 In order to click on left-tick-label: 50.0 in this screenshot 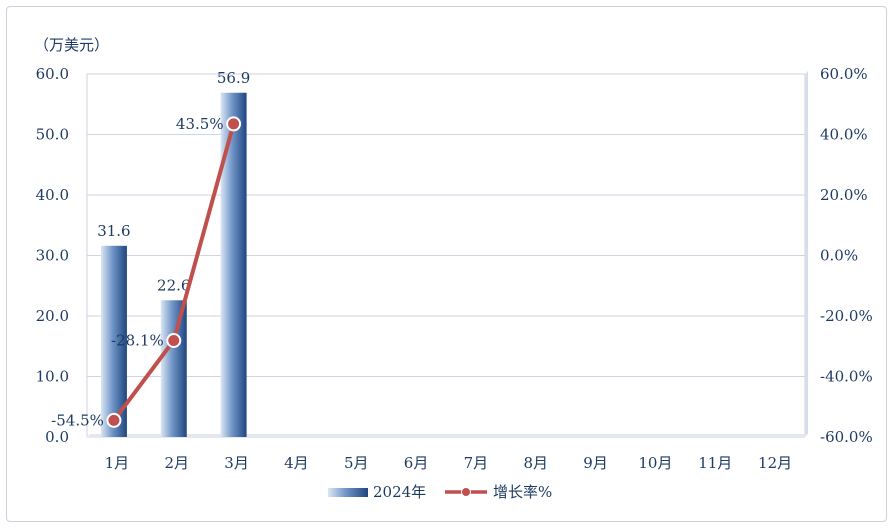, I will do `click(52, 135)`.